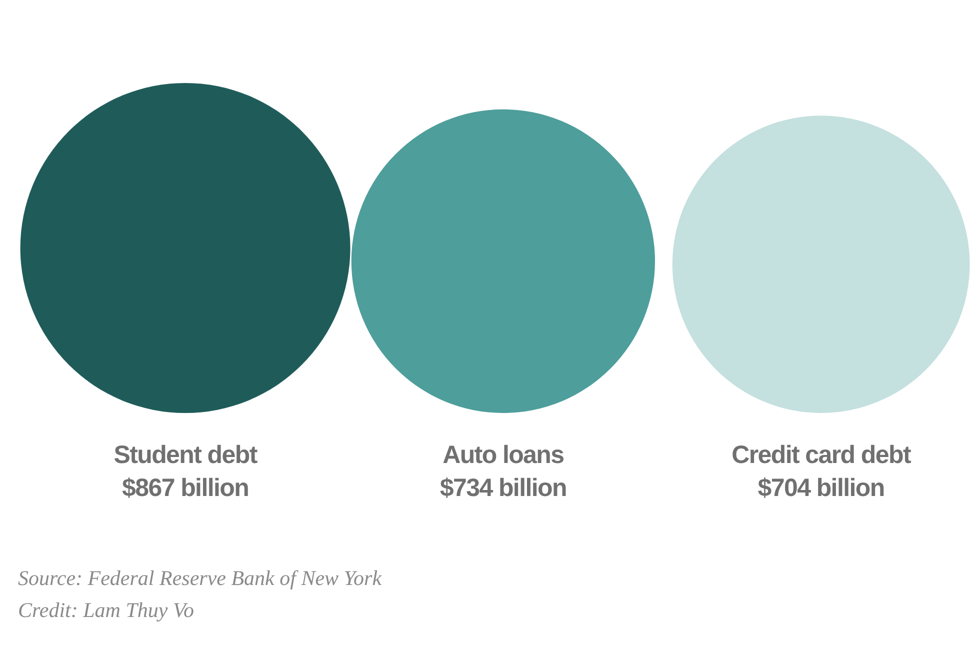 This screenshot has height=647, width=980. What do you see at coordinates (185, 488) in the screenshot?
I see `data-label: $867 billion` at bounding box center [185, 488].